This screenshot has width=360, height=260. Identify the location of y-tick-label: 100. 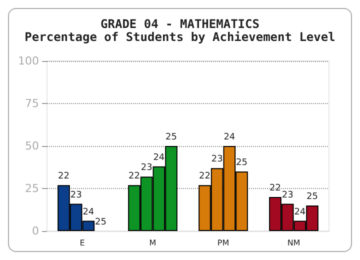
(28, 61).